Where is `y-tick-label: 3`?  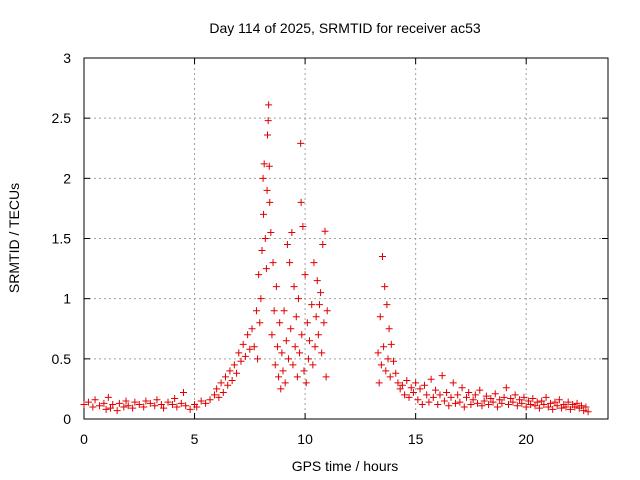
y-tick-label: 3 is located at coordinates (67, 58).